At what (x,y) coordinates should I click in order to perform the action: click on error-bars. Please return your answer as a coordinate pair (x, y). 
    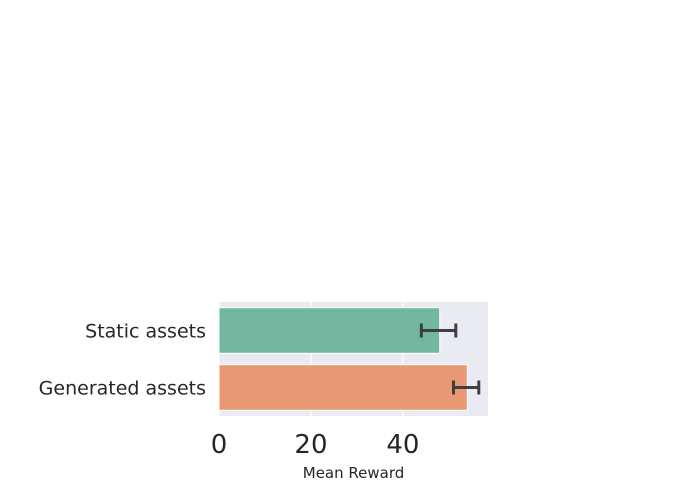
    Looking at the image, I should click on (450, 359).